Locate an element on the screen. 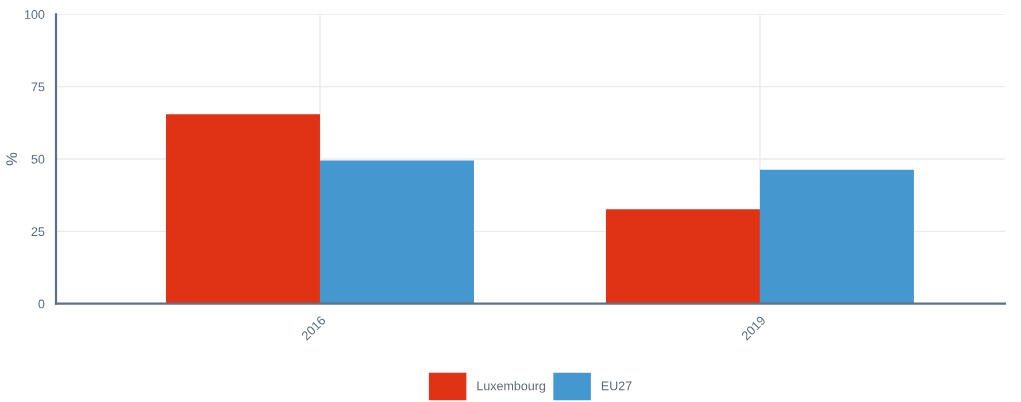 This screenshot has width=1021, height=402. y-tick-label: 25 is located at coordinates (38, 231).